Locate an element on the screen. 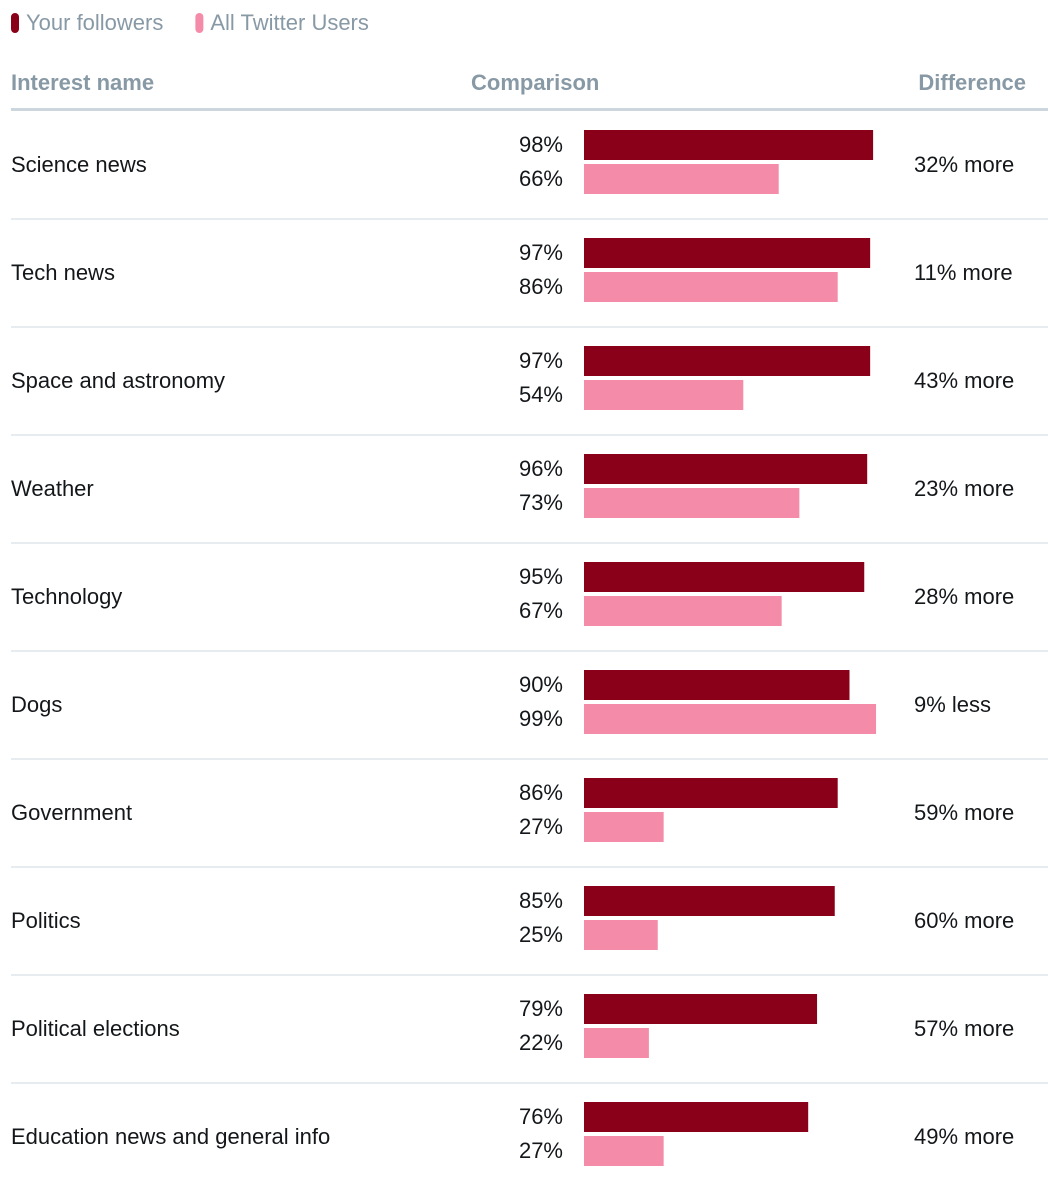 The height and width of the screenshot is (1180, 1048). difference: 43% more is located at coordinates (964, 380).